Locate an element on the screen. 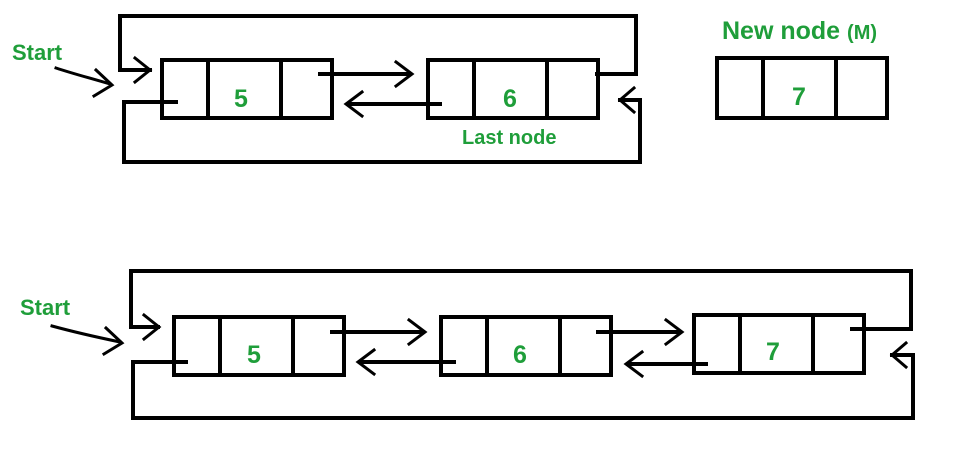 This screenshot has width=960, height=456. new-node-box is located at coordinates (802, 88).